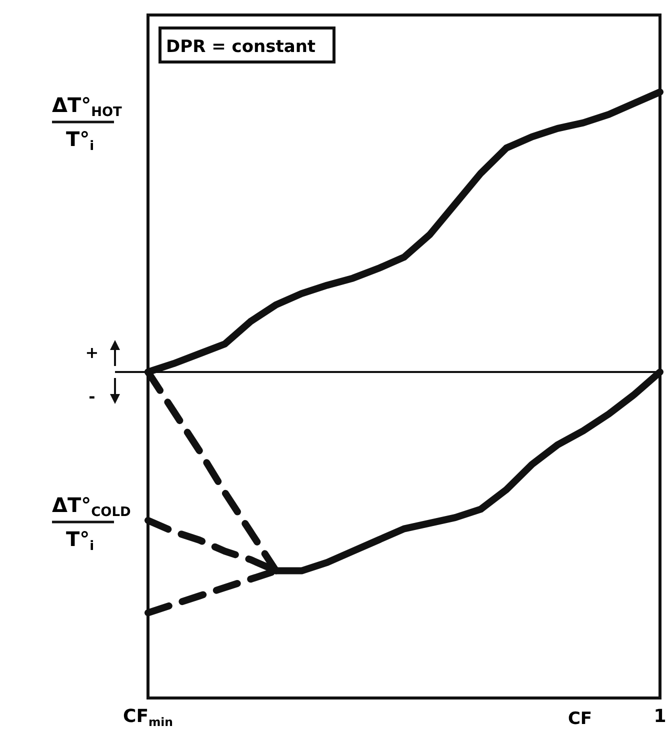 Image resolution: width=667 pixels, height=733 pixels. Describe the element at coordinates (660, 716) in the screenshot. I see `x-tick-label: 1` at that location.